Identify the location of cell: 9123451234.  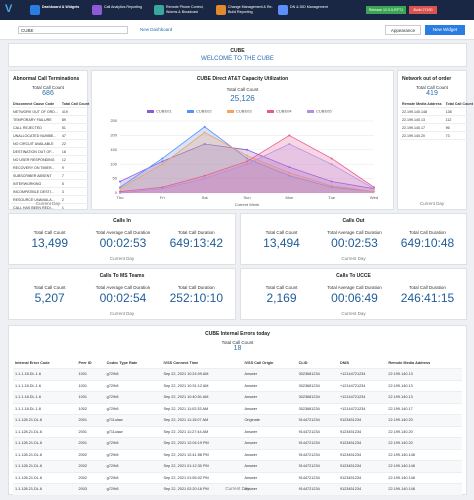
(362, 466).